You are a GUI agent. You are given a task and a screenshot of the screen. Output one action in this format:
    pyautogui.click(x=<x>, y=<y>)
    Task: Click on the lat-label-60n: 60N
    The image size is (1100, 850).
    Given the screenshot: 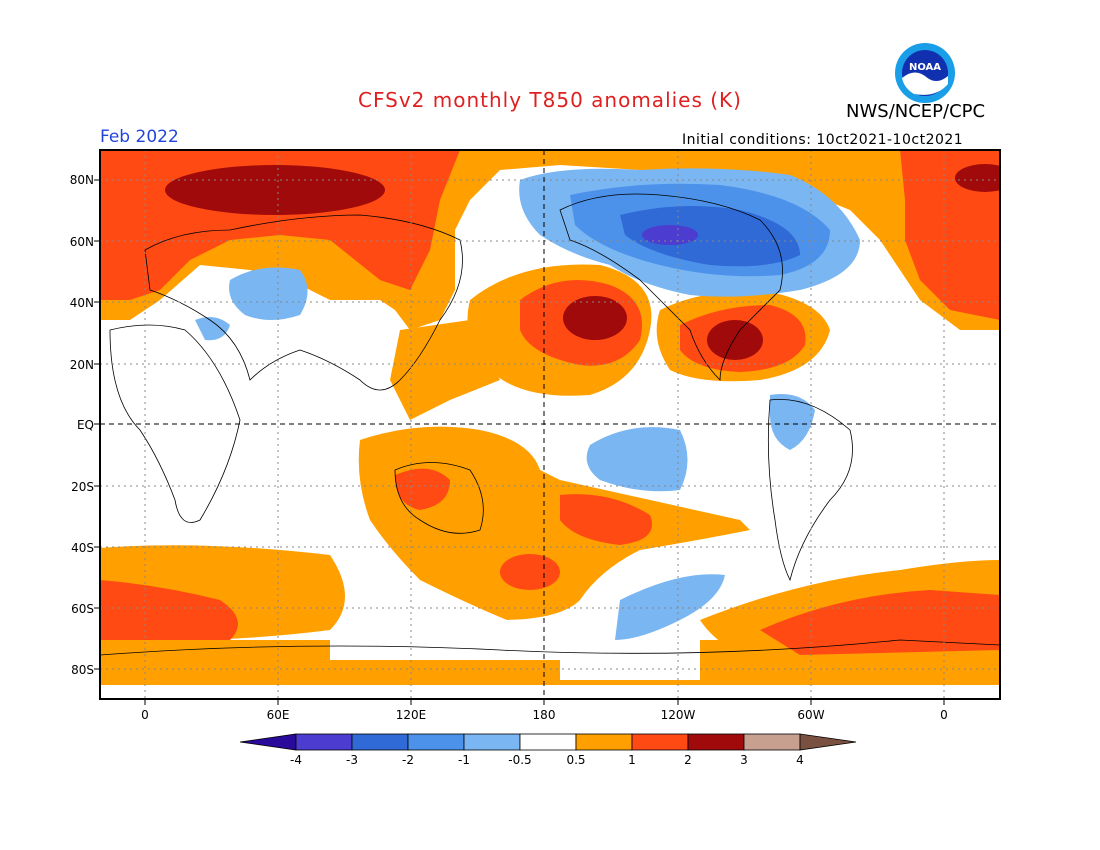 What is the action you would take?
    pyautogui.click(x=81, y=242)
    